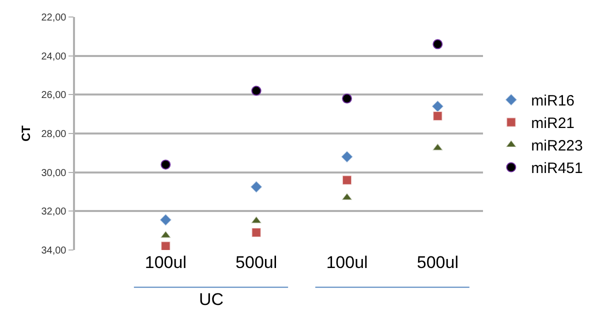 This screenshot has height=325, width=600. What do you see at coordinates (557, 146) in the screenshot?
I see `legend-label: miR223` at bounding box center [557, 146].